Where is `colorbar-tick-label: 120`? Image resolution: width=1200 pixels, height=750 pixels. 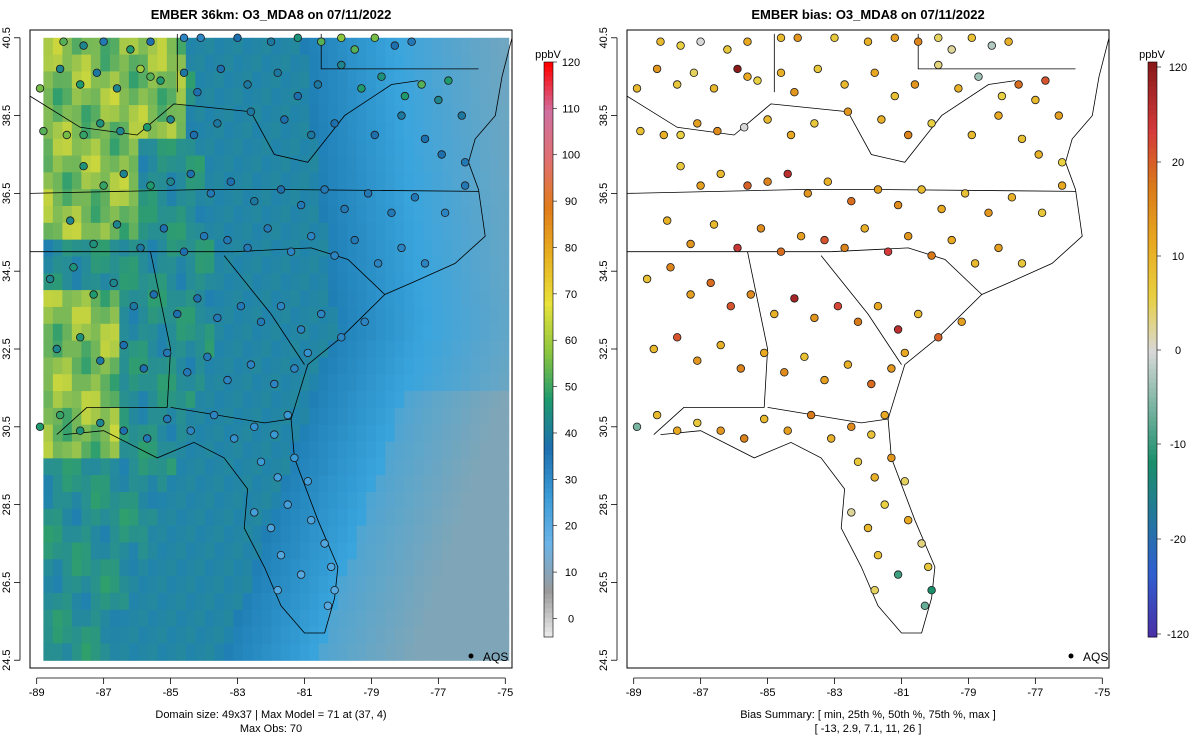 colorbar-tick-label: 120 is located at coordinates (1178, 68).